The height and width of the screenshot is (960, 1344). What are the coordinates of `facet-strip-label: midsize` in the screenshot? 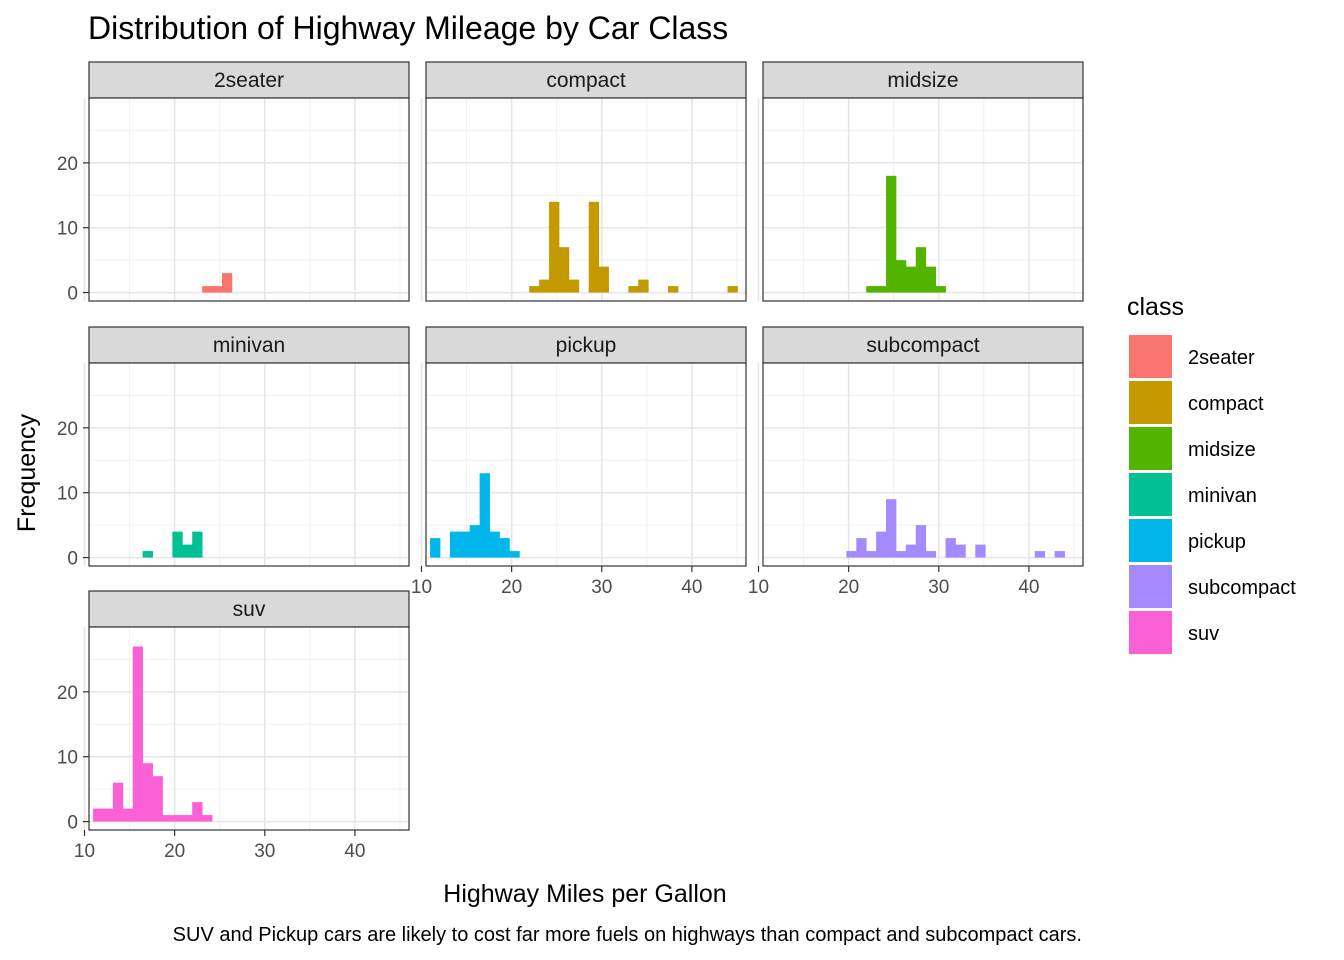 It's located at (922, 80).